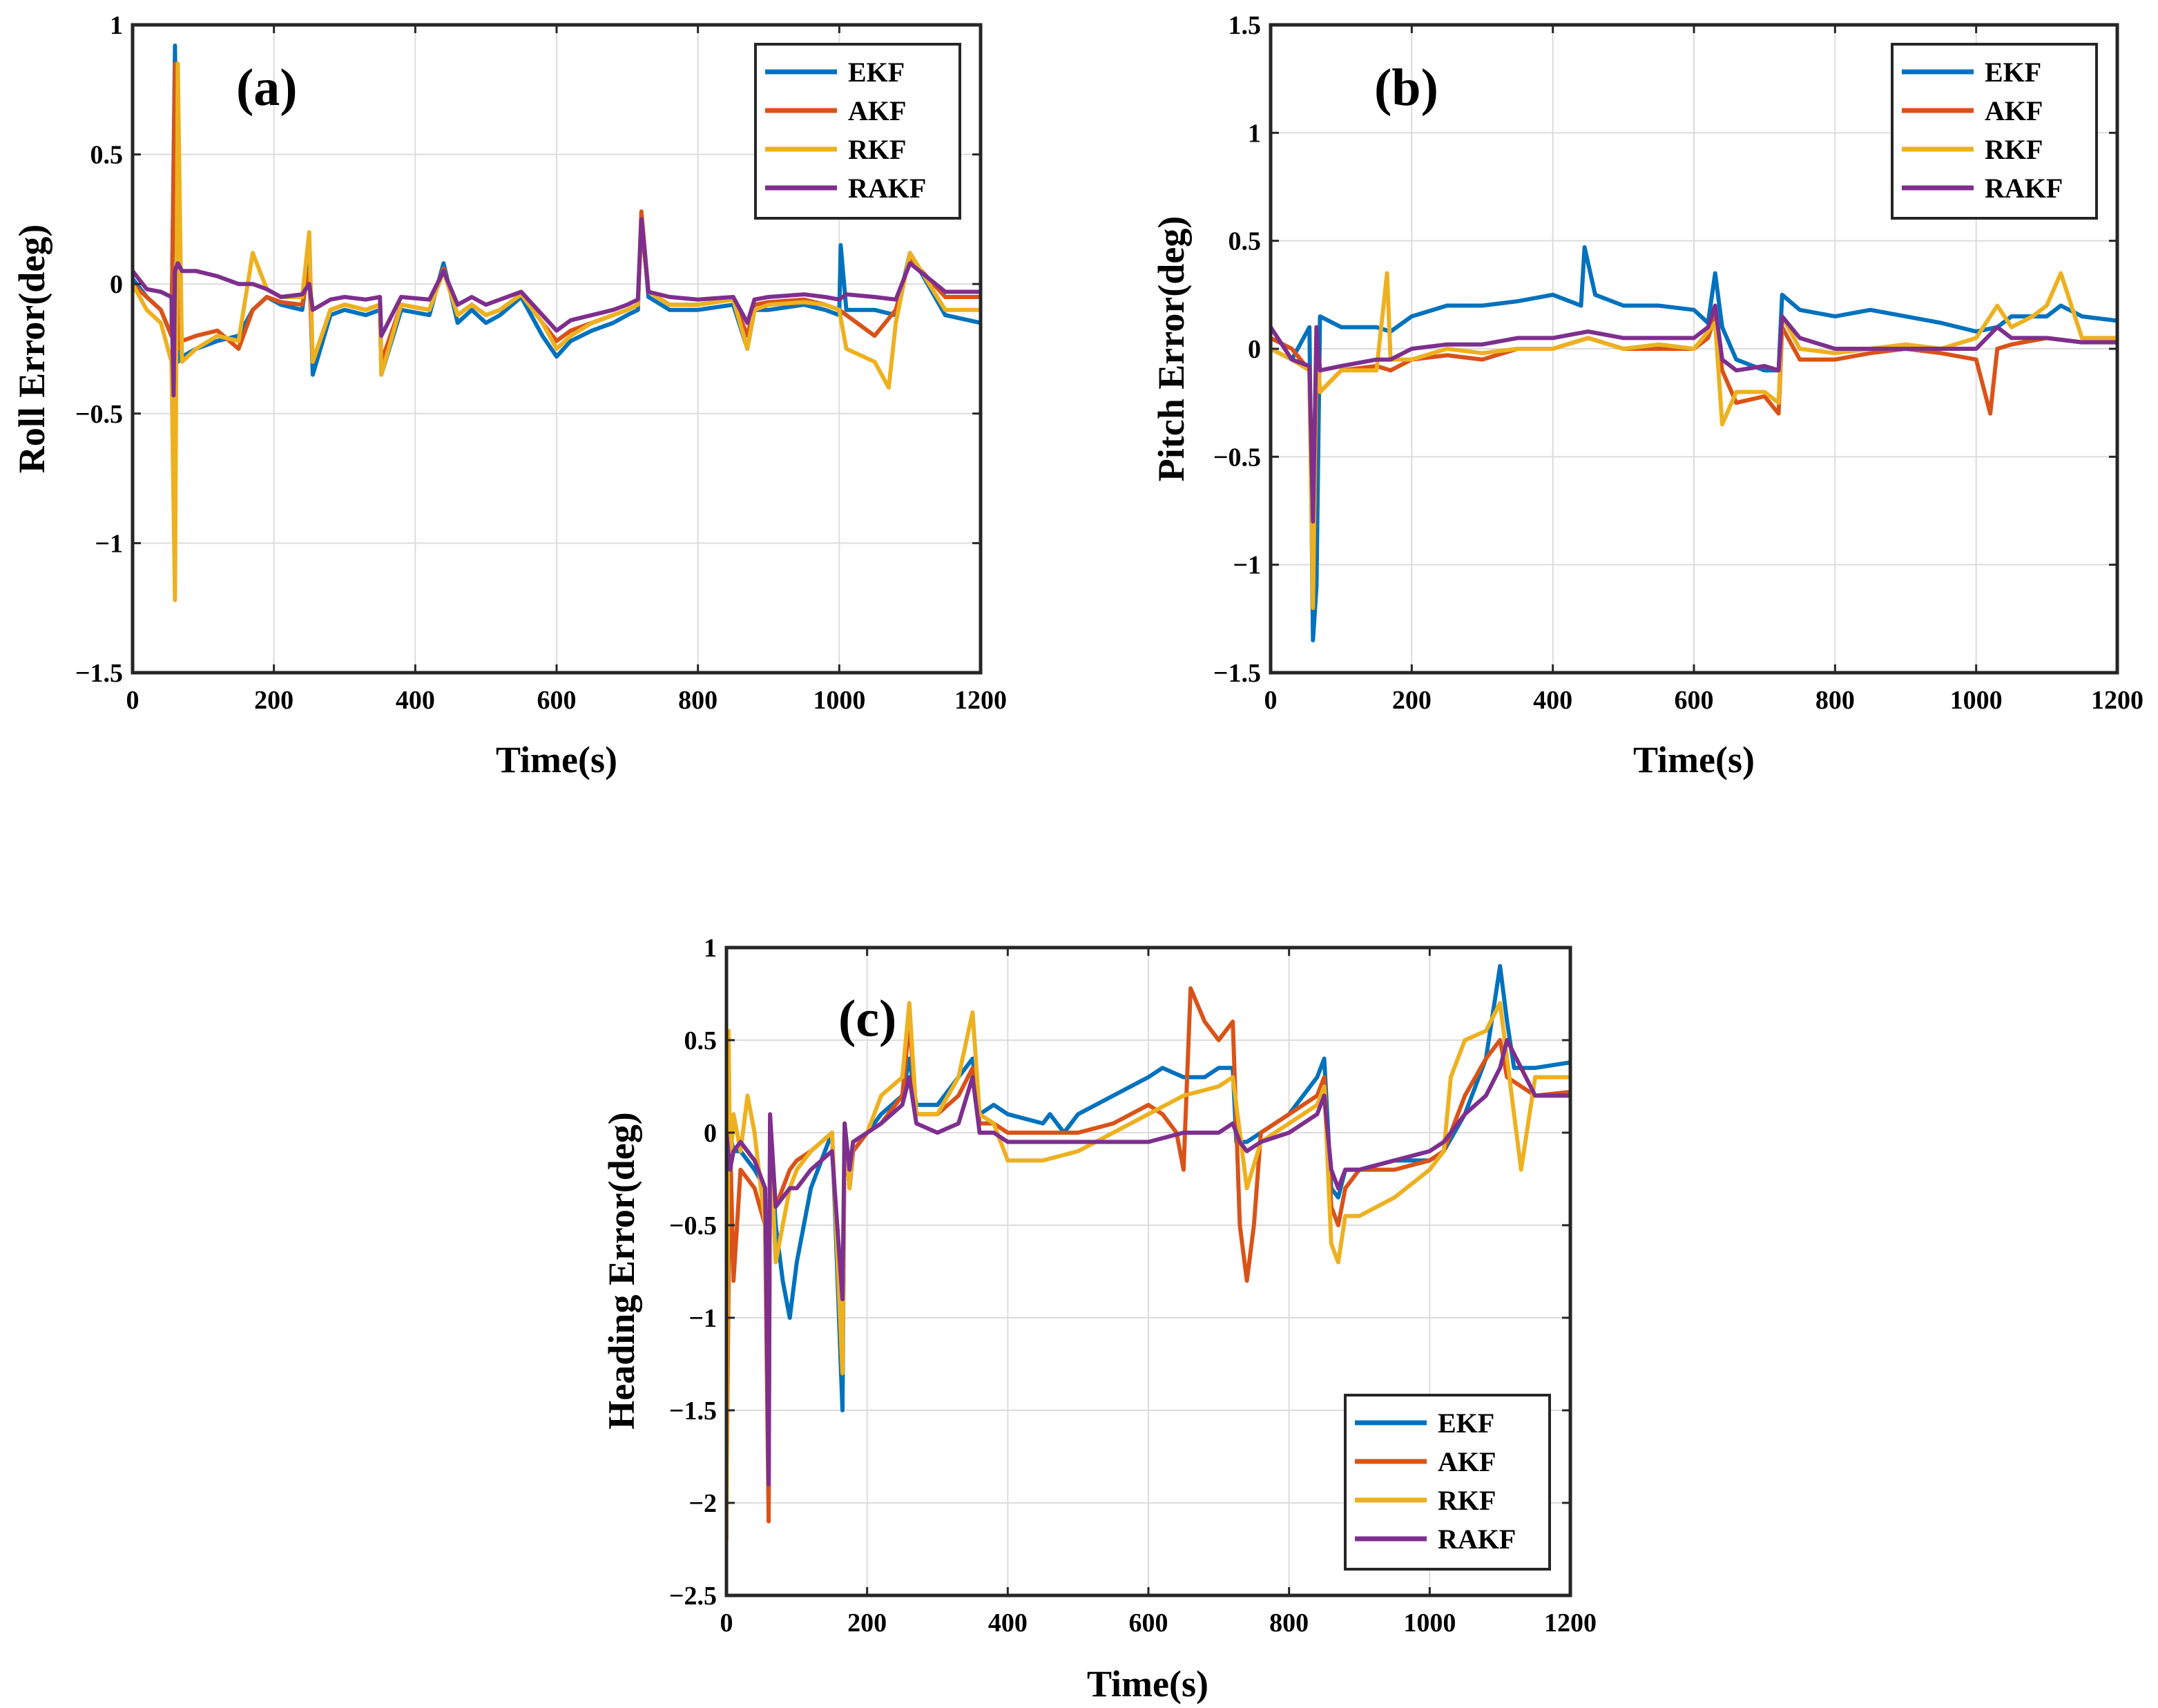 The width and height of the screenshot is (2158, 1708). What do you see at coordinates (1254, 134) in the screenshot?
I see `pitch-y-tick-label: 1` at bounding box center [1254, 134].